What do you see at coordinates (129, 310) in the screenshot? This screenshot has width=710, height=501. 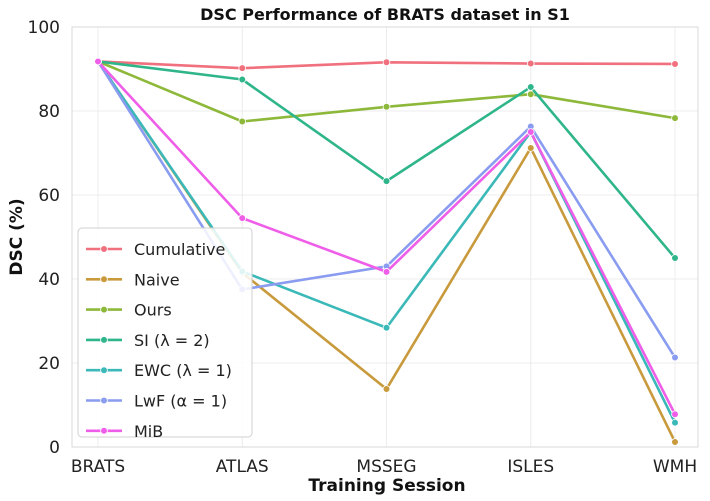 I see `legend-entry: Ours` at bounding box center [129, 310].